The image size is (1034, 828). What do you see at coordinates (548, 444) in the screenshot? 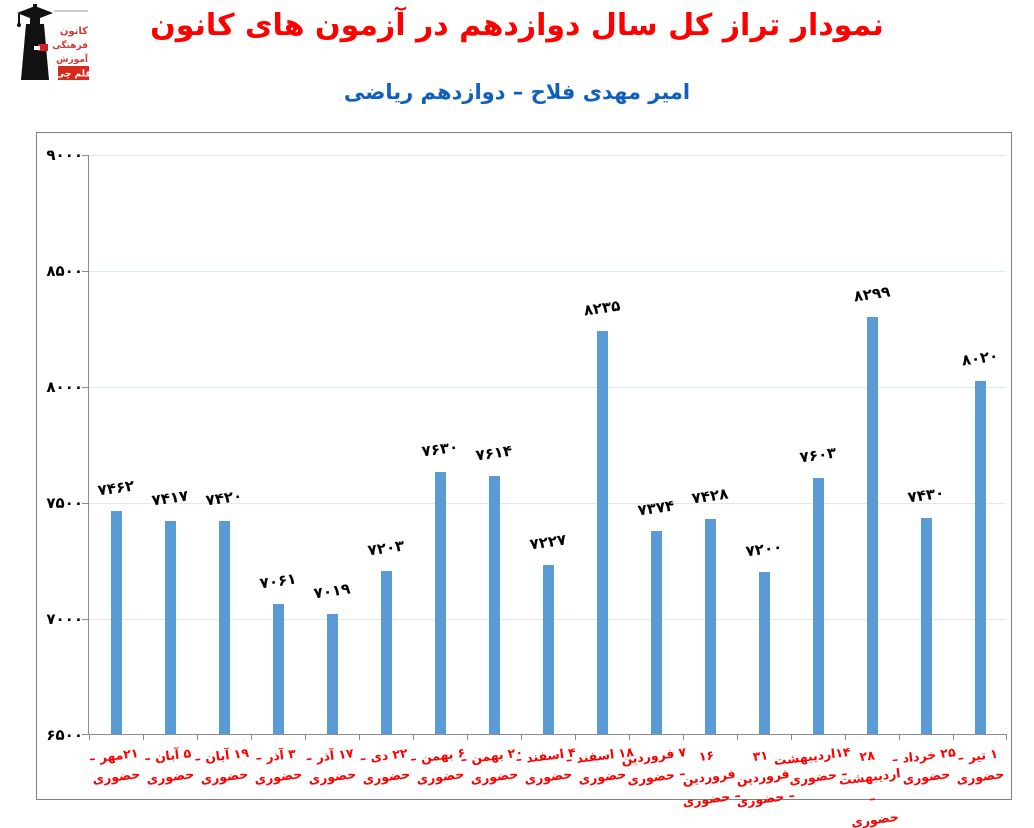
I see `bar-slot: ۷۲۲۷` at bounding box center [548, 444].